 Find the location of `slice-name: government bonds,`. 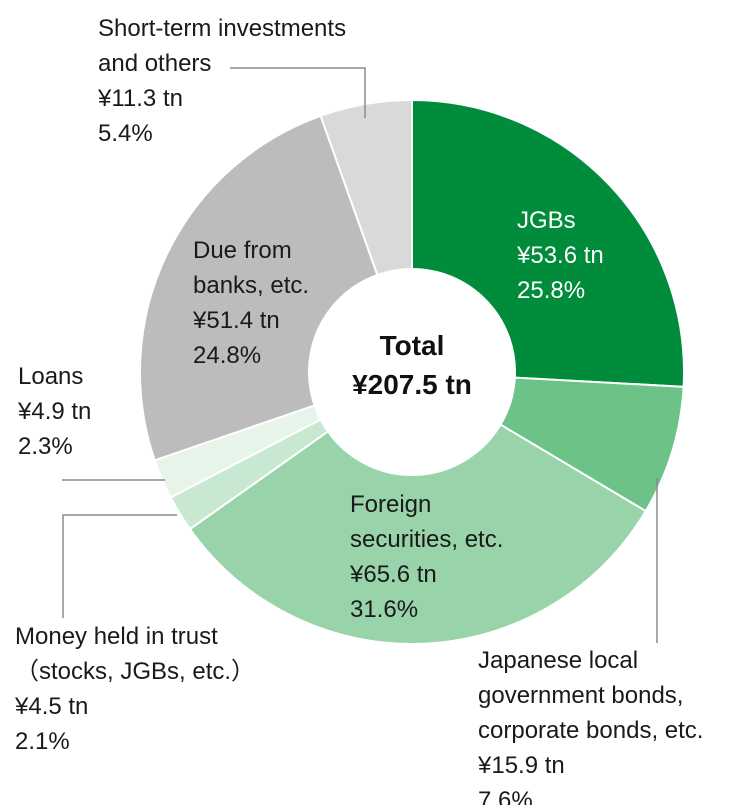

slice-name: government bonds, is located at coordinates (580, 695).